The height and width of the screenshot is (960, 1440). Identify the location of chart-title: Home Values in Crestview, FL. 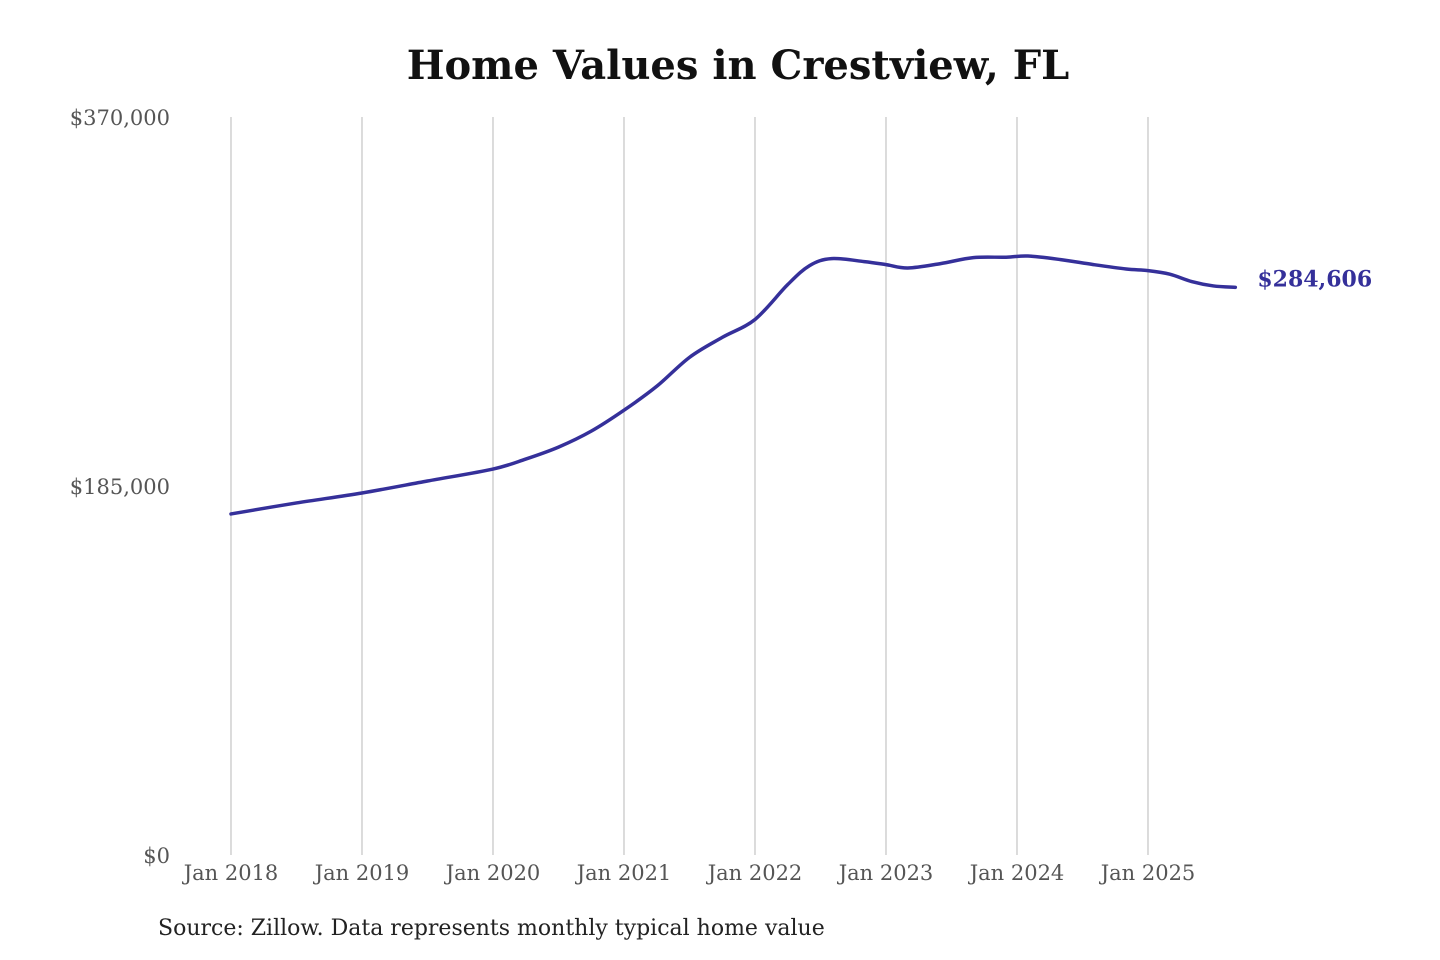
(738, 65).